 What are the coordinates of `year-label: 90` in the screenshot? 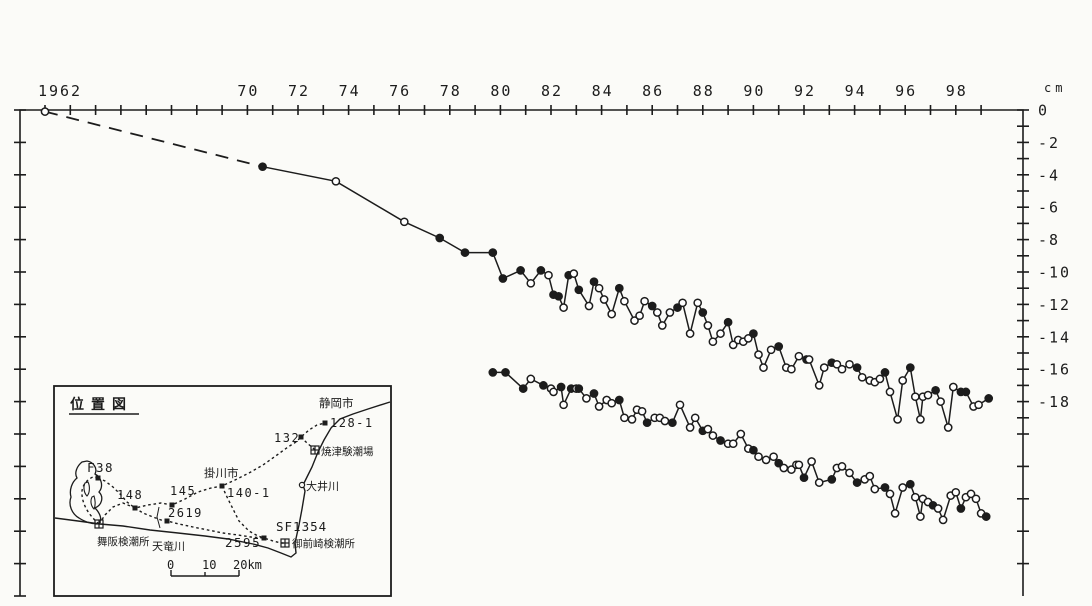 It's located at (754, 91).